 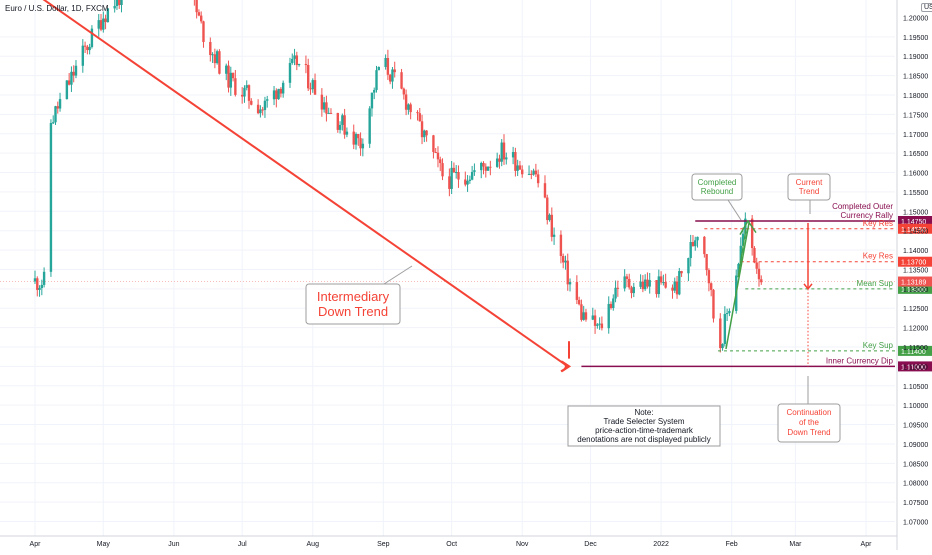 What do you see at coordinates (878, 345) in the screenshot?
I see `key-sup-label: Key Sup` at bounding box center [878, 345].